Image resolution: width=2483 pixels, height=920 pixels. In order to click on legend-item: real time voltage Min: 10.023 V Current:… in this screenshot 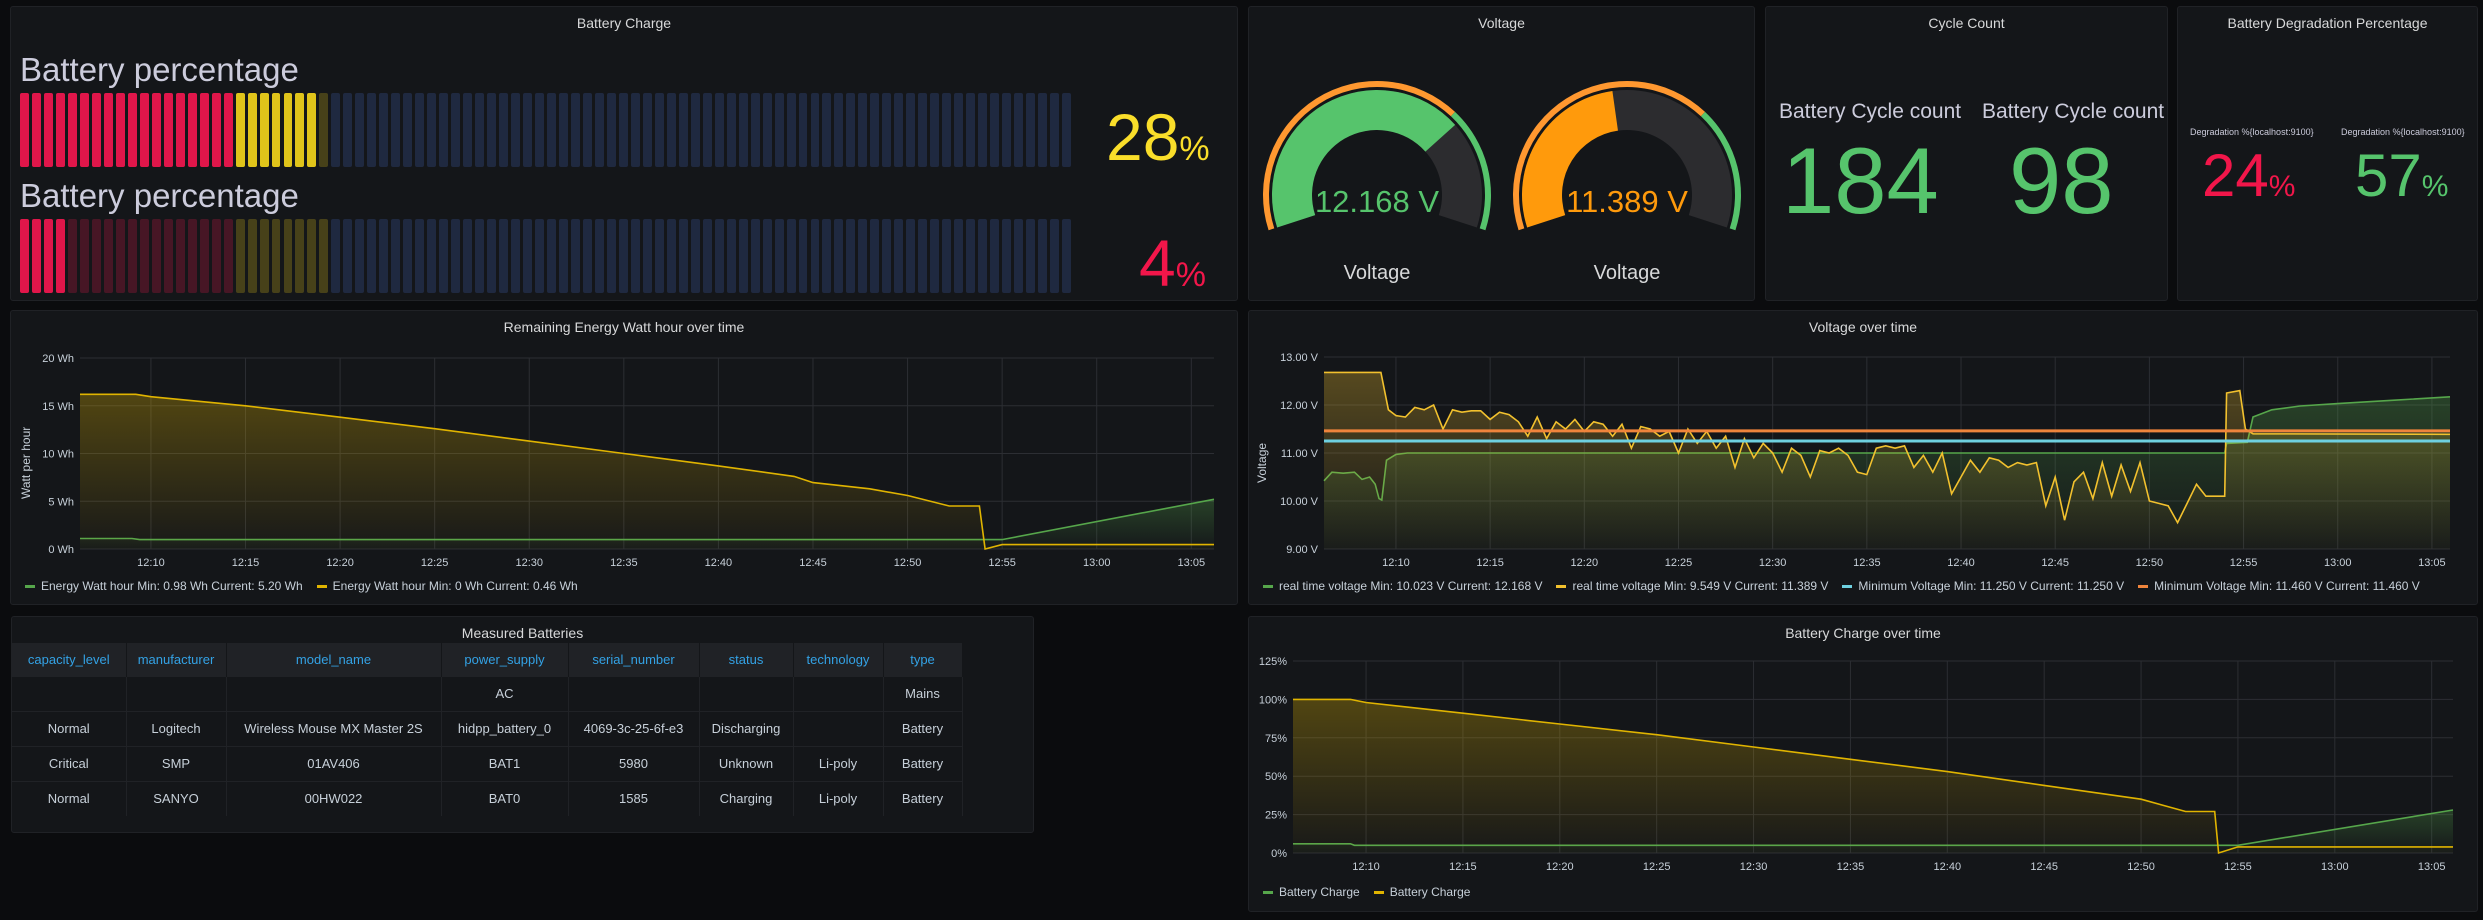, I will do `click(1402, 586)`.